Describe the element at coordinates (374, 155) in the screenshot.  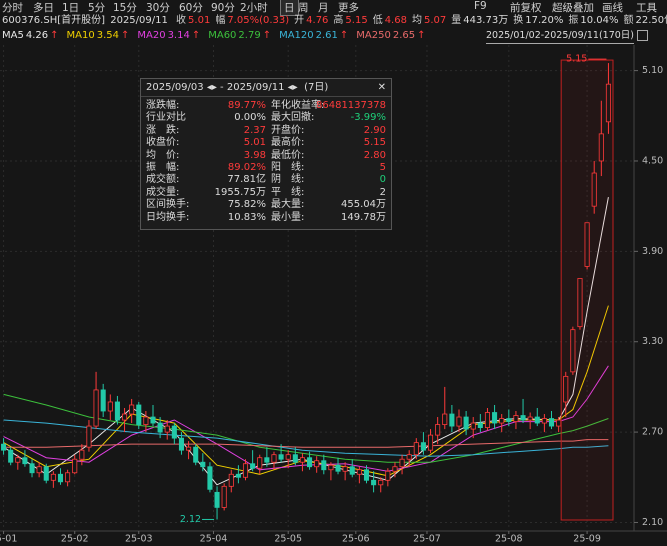
I see `stat-value: 2.80` at that location.